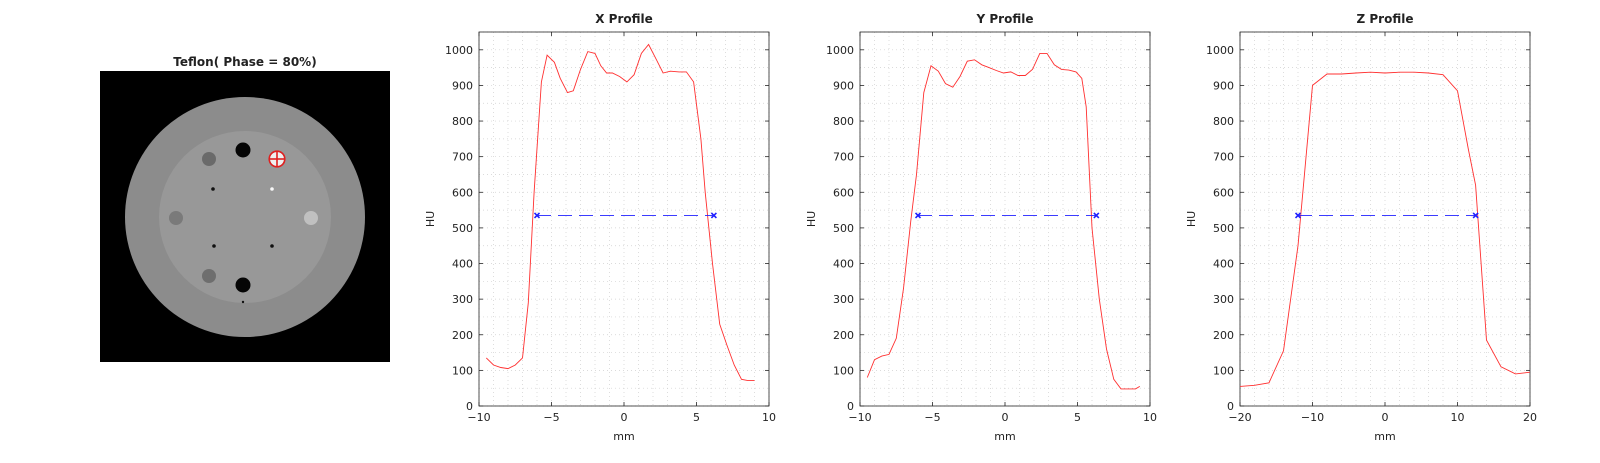  What do you see at coordinates (1385, 19) in the screenshot?
I see `chart-2-title: Z Profile` at bounding box center [1385, 19].